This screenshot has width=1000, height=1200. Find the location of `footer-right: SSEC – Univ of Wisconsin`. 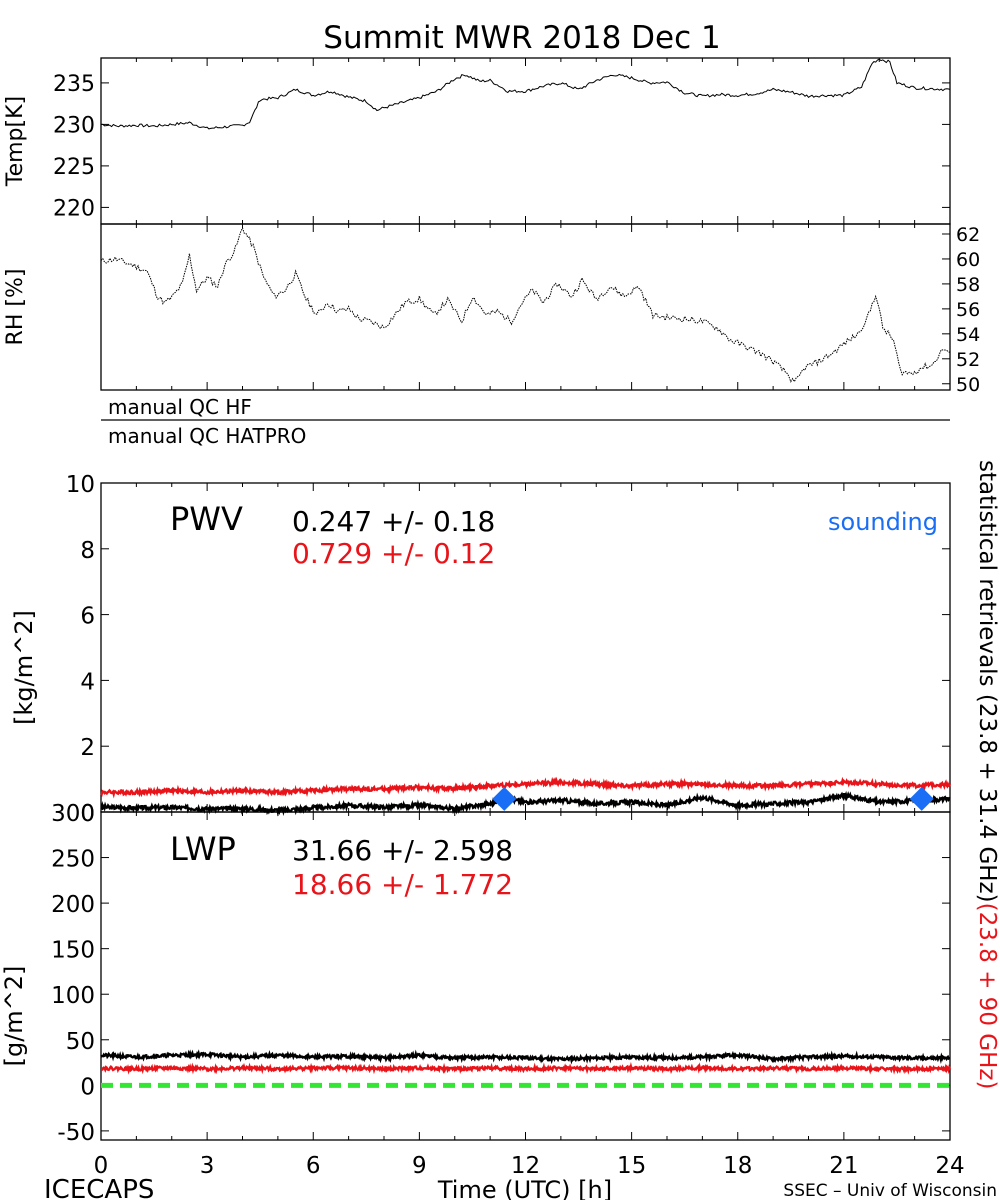

footer-right: SSEC – Univ of Wisconsin is located at coordinates (890, 1190).